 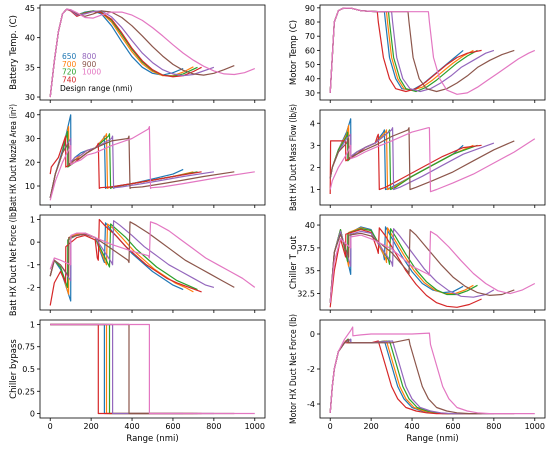 I want to click on panel-batt-hx-mass-flow: 1 2 3 4 Batt HX Duct Mass Flow (lb/s), so click(x=417, y=157).